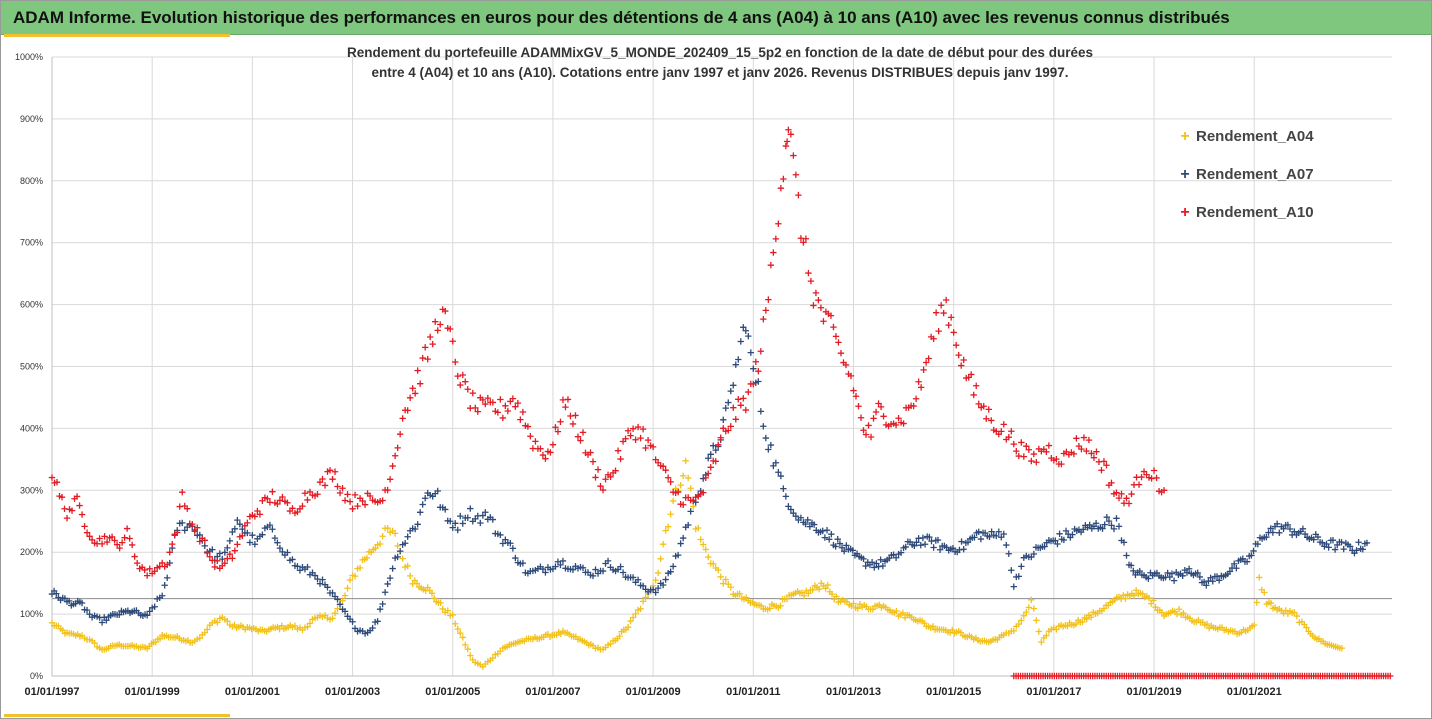  Describe the element at coordinates (31, 181) in the screenshot. I see `y-tick-label: 800%` at that location.